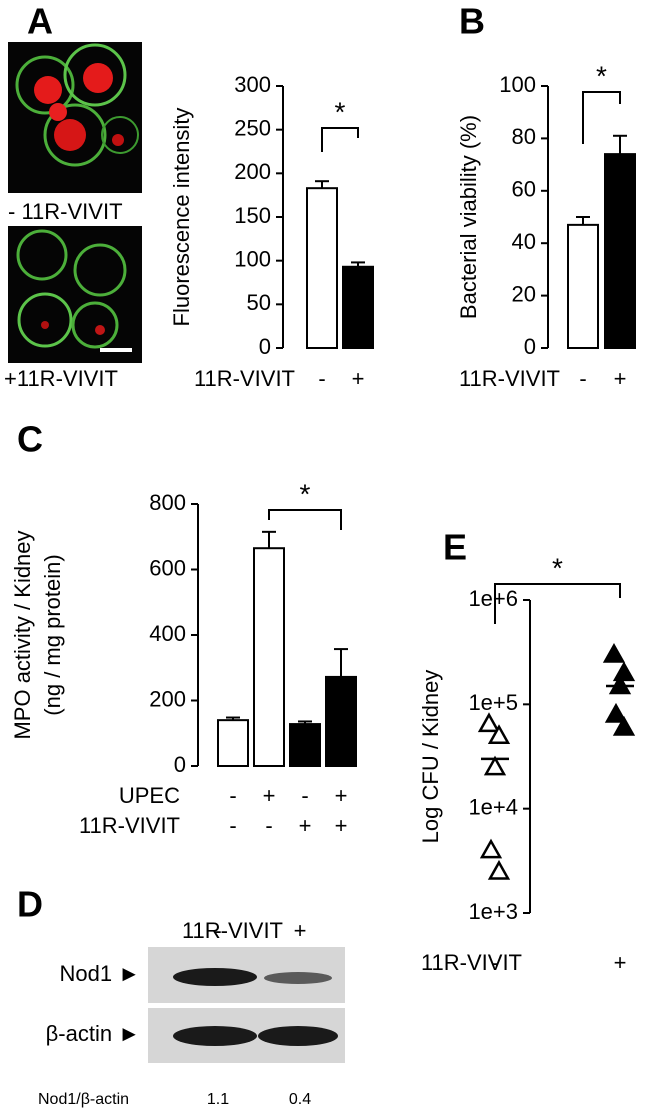  I want to click on y-tick-label: 40, so click(524, 241).